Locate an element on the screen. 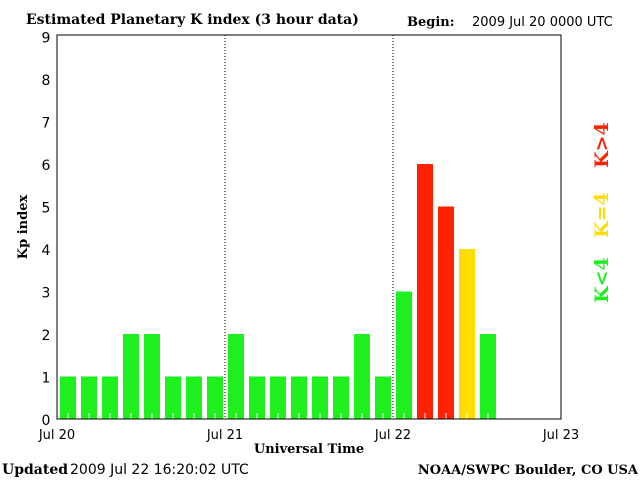  x-tick-label-3: Jul 23 is located at coordinates (560, 435).